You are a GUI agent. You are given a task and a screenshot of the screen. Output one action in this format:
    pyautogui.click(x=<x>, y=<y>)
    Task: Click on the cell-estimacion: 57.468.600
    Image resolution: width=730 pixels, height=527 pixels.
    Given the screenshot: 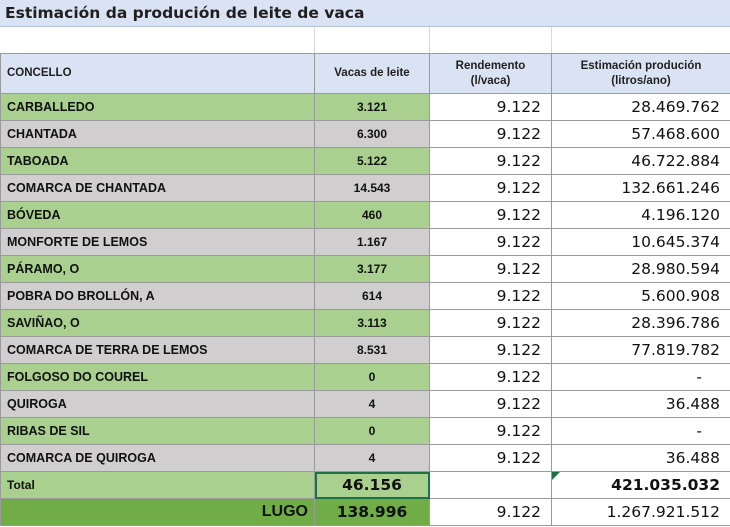 What is the action you would take?
    pyautogui.click(x=640, y=134)
    